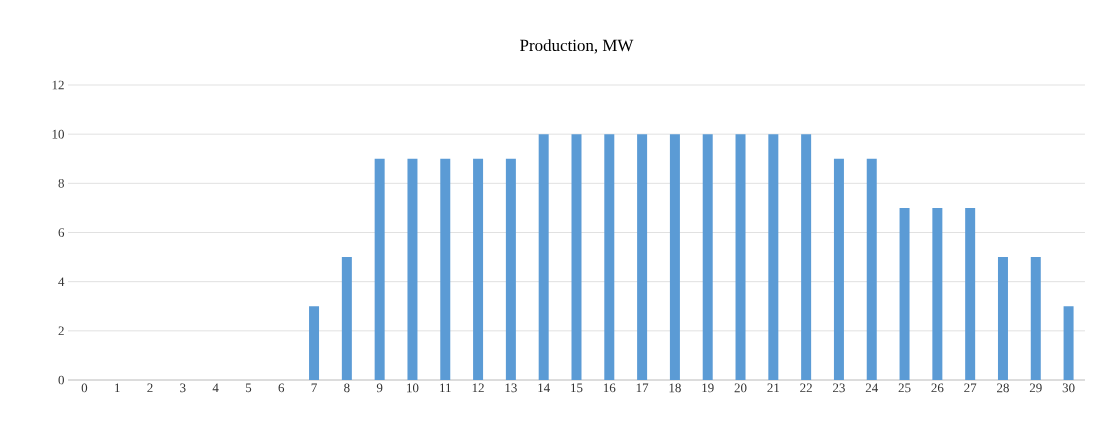 The height and width of the screenshot is (426, 1099). What do you see at coordinates (117, 388) in the screenshot?
I see `x-tick-label: 1` at bounding box center [117, 388].